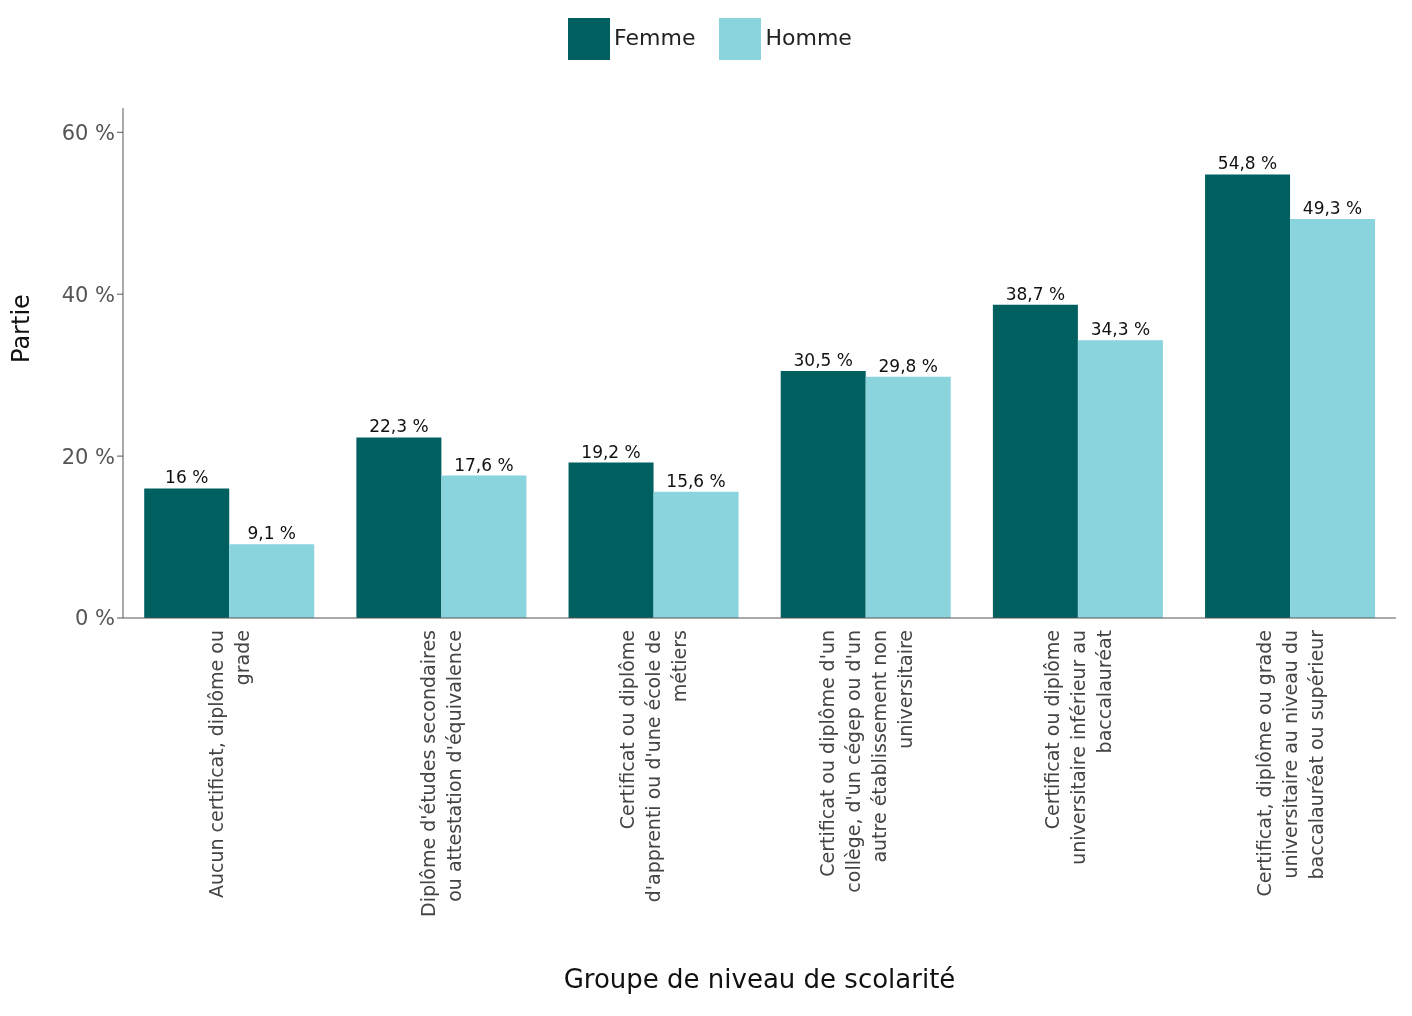  What do you see at coordinates (1035, 293) in the screenshot?
I see `data-label: 38,7 %` at bounding box center [1035, 293].